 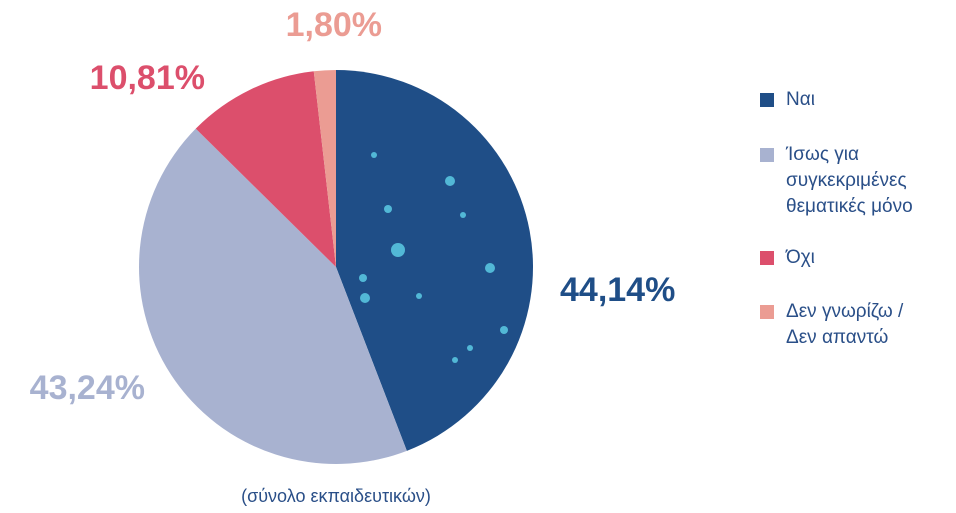 I want to click on legend-label: Δεν γνωρίζω / Δεν απαντώ, so click(x=845, y=324).